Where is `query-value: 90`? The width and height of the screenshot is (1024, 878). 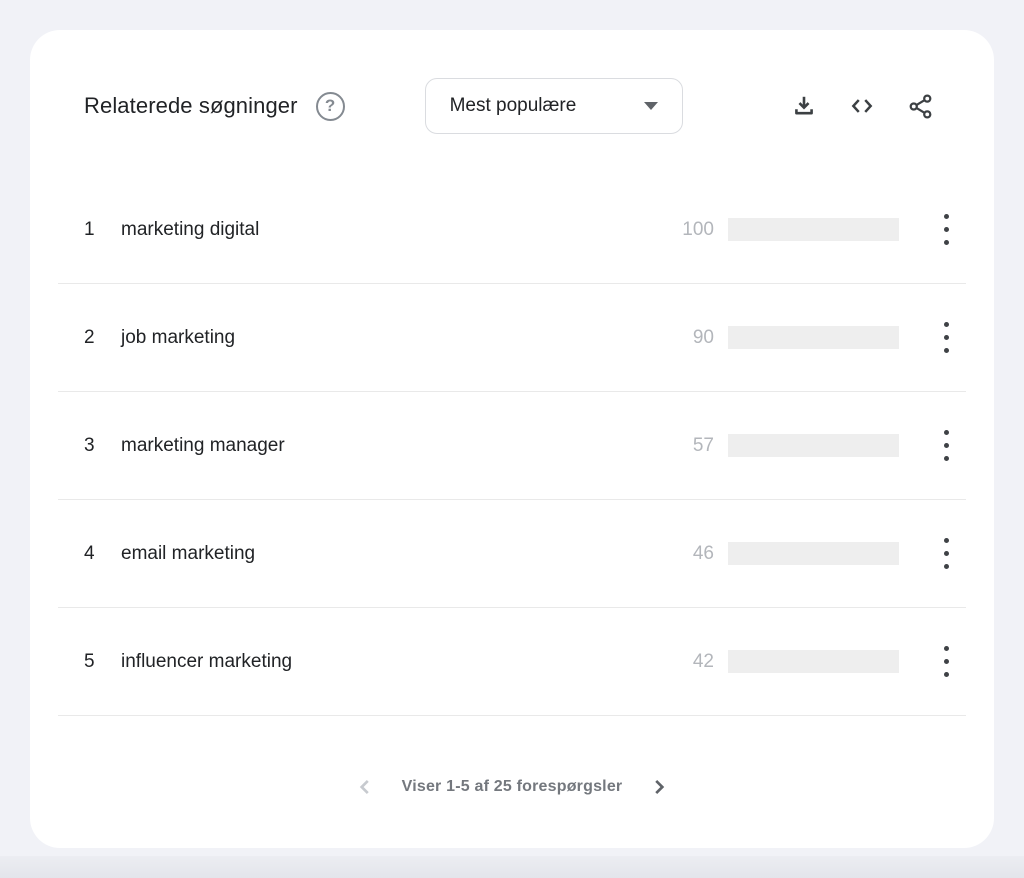
query-value: 90 is located at coordinates (703, 337).